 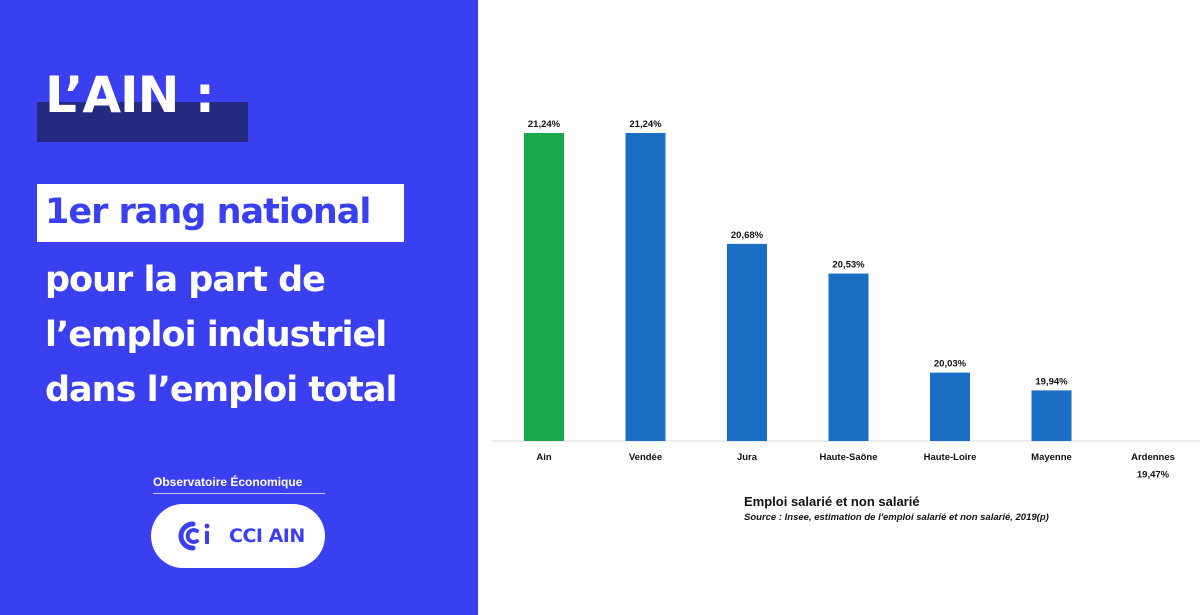 I want to click on bar-mayenne, so click(x=1051, y=415).